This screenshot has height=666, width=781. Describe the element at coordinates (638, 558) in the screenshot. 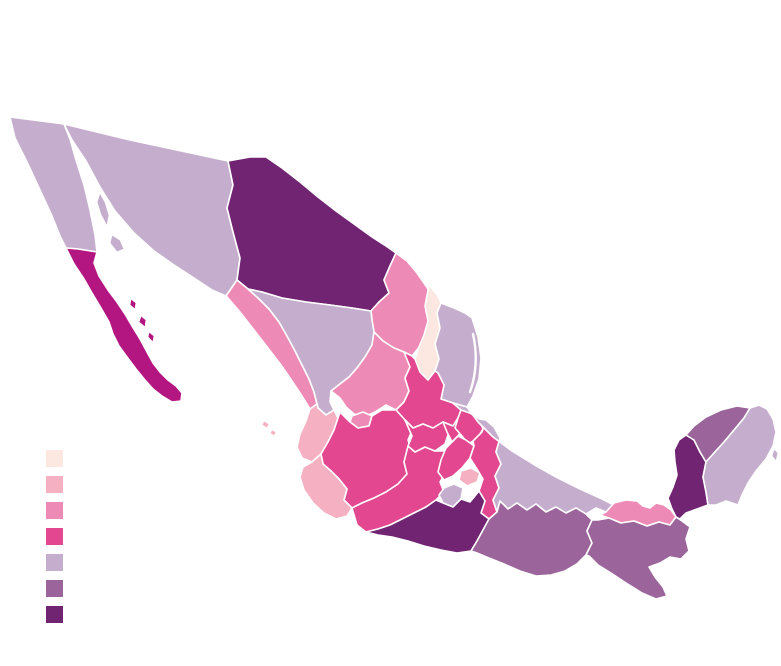

I see `state-chiapas` at that location.